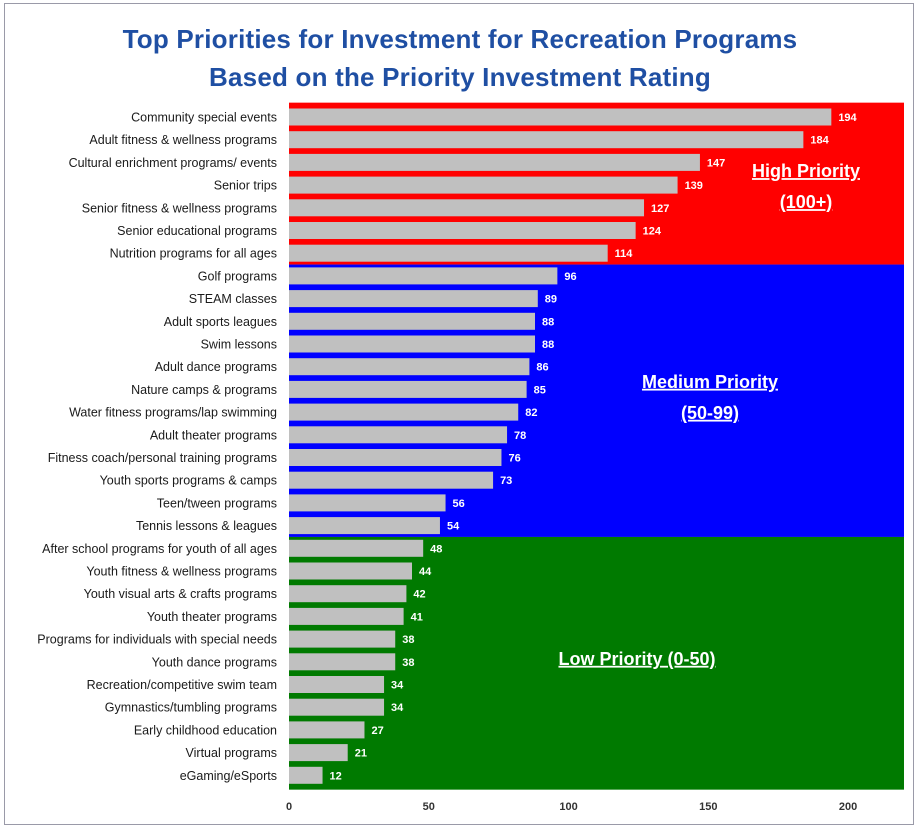 This screenshot has width=920, height=829. I want to click on category-label: Recreation/competitive swim team, so click(182, 685).